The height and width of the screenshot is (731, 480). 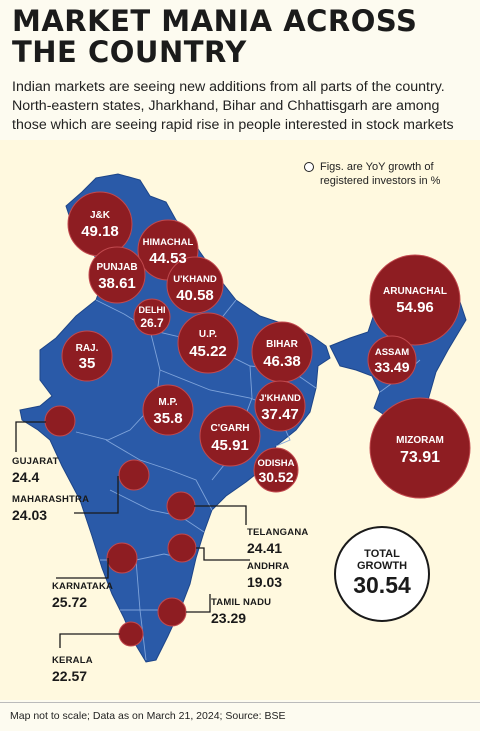 What do you see at coordinates (152, 310) in the screenshot?
I see `label-delhi-name: DELHI` at bounding box center [152, 310].